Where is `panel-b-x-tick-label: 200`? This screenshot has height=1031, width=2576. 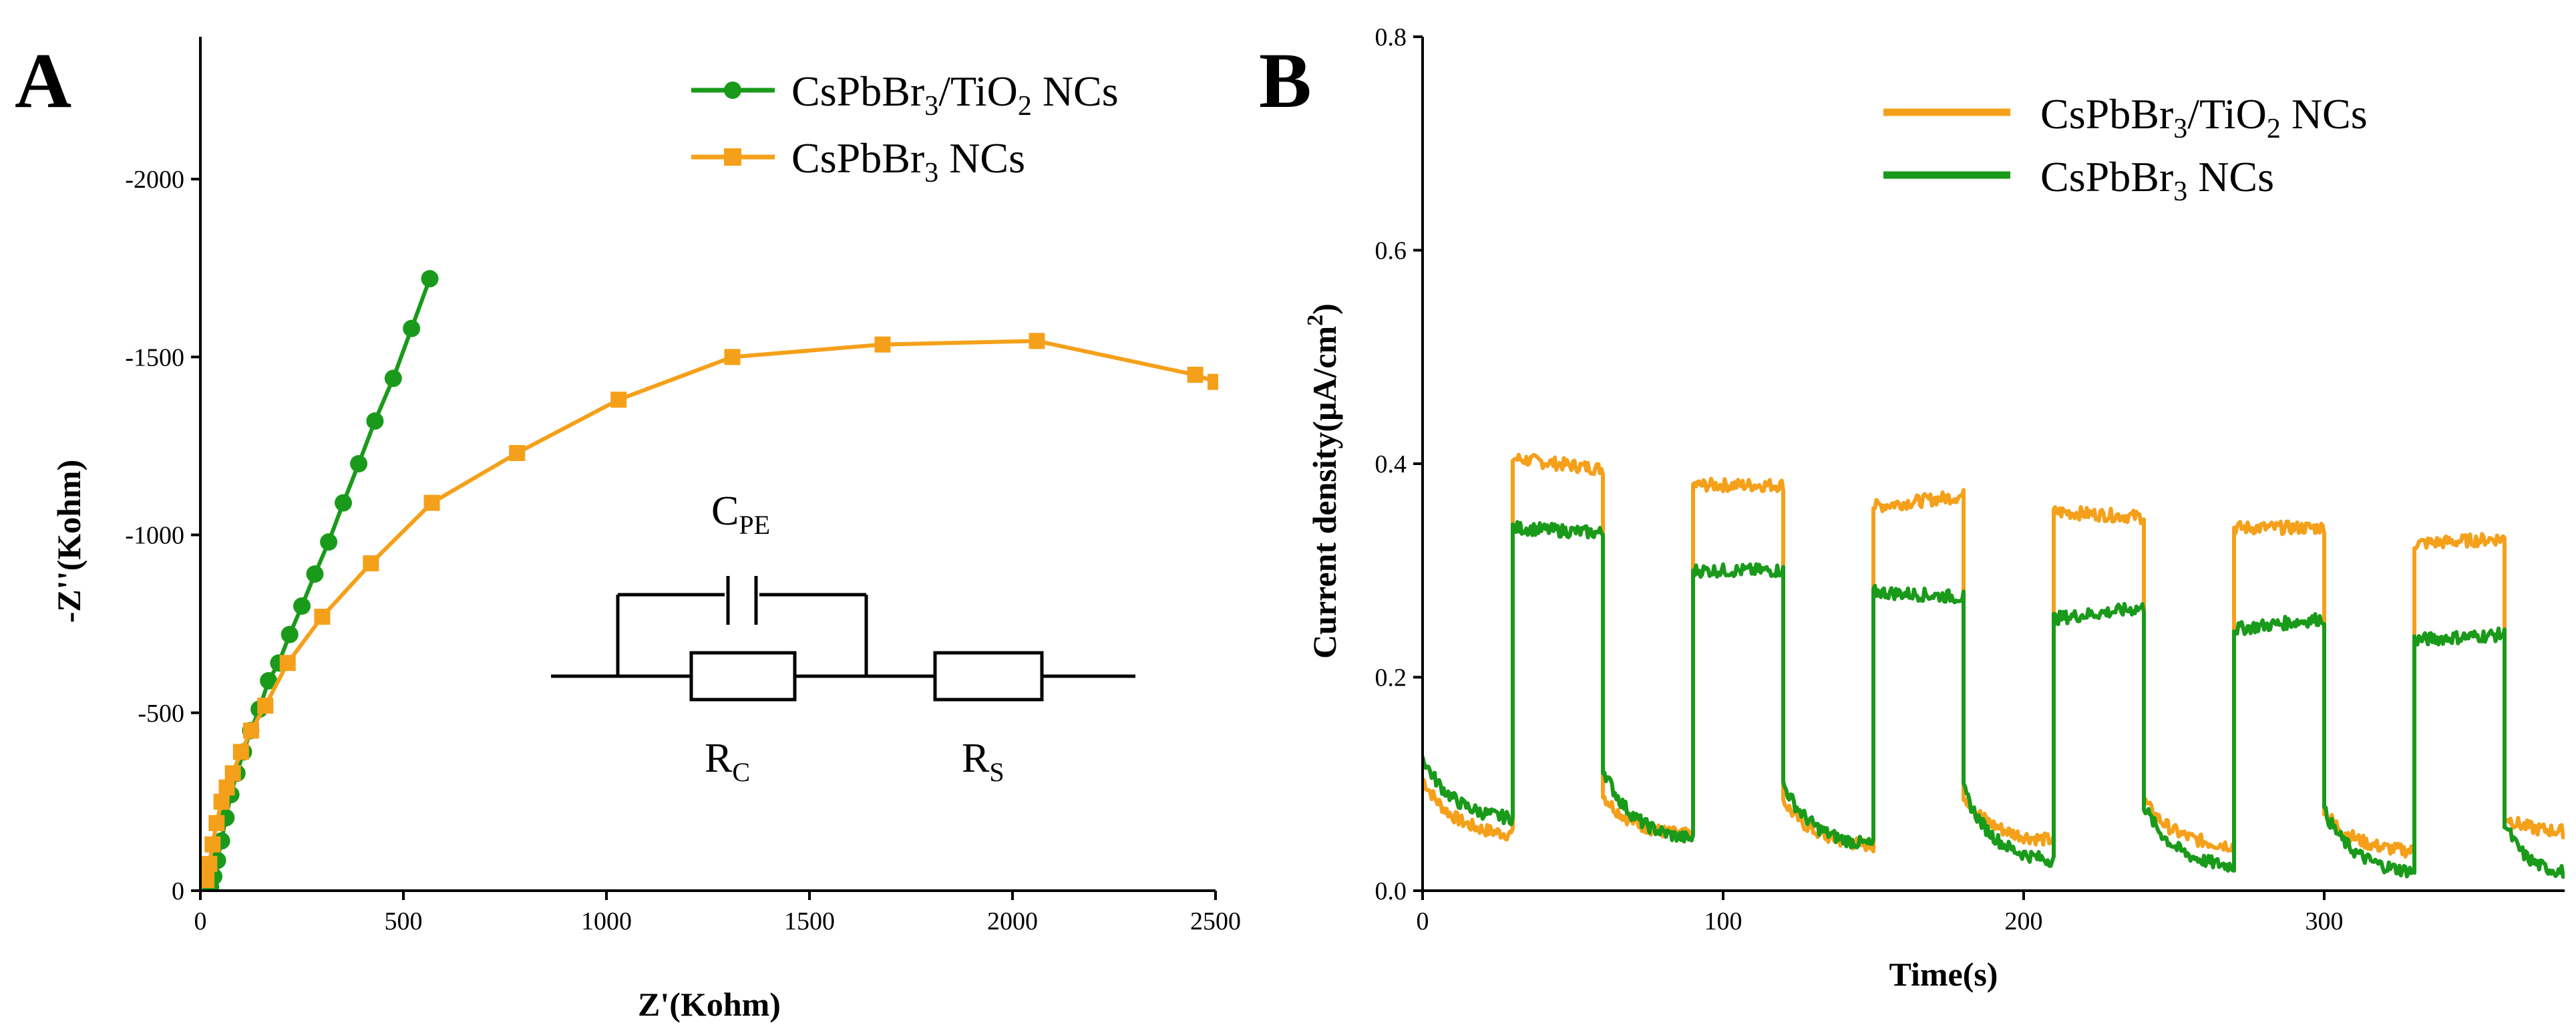
panel-b-x-tick-label: 200 is located at coordinates (2024, 921).